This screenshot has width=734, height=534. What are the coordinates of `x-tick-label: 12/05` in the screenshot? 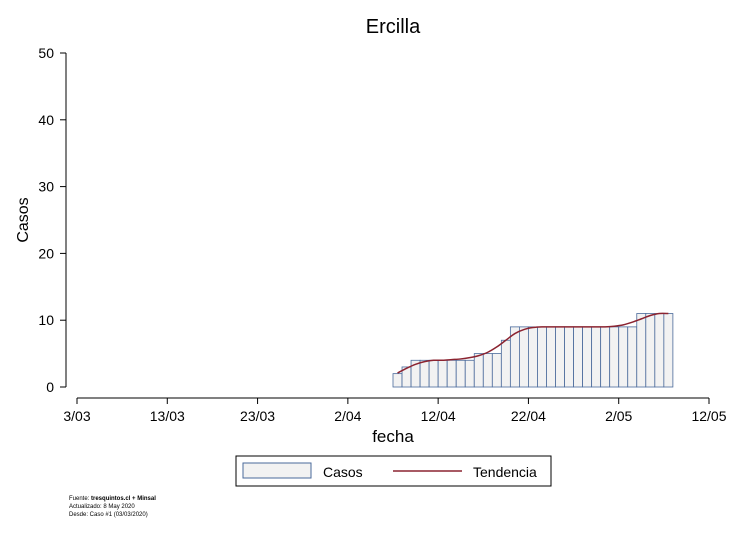 It's located at (708, 416).